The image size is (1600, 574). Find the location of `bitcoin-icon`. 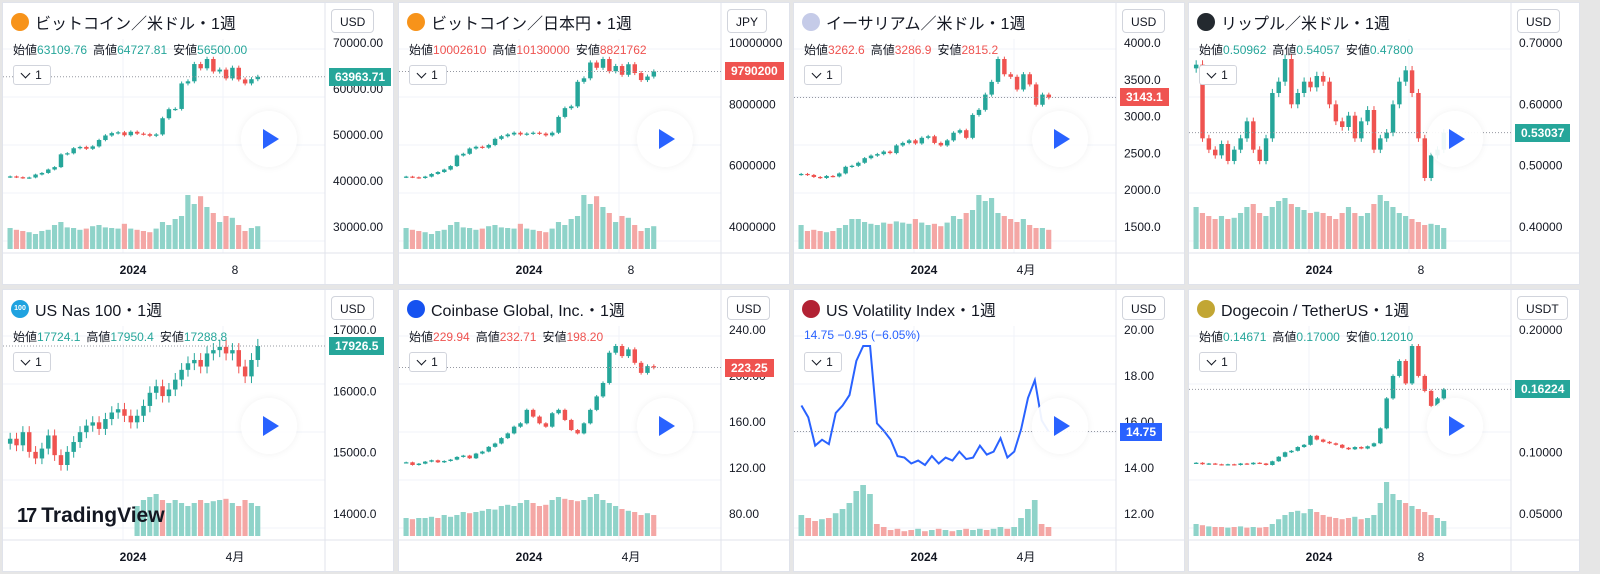

bitcoin-icon is located at coordinates (20, 22).